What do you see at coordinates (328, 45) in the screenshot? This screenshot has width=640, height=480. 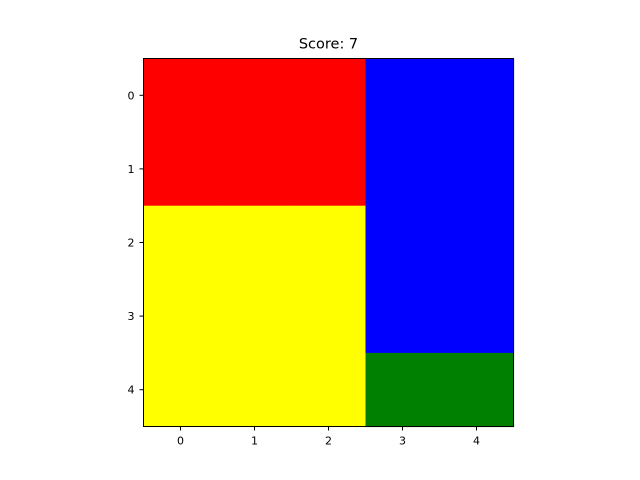 I see `score-title: Score: 7` at bounding box center [328, 45].